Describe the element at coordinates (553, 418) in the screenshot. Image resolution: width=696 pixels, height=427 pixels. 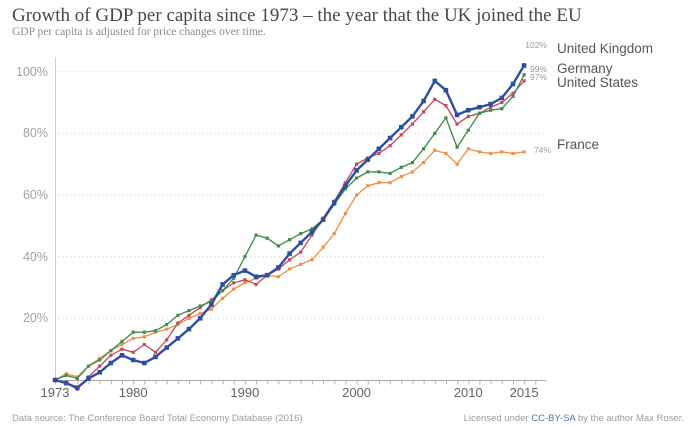
I see `license-link: CC-BY-SA` at that location.